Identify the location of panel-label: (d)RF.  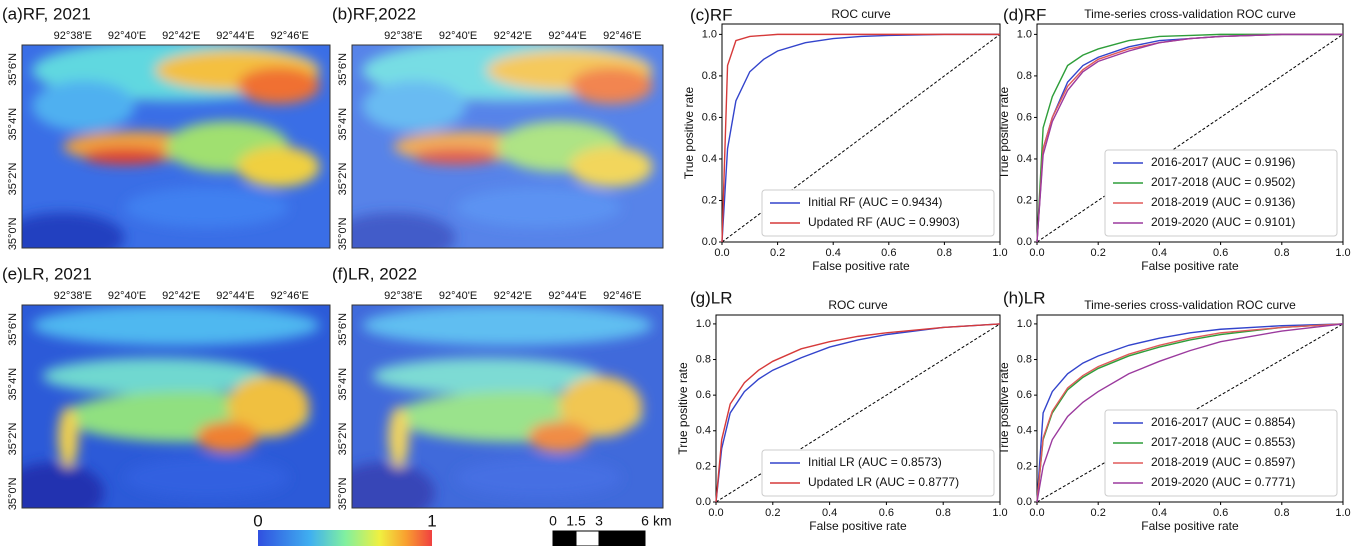
(1024, 14).